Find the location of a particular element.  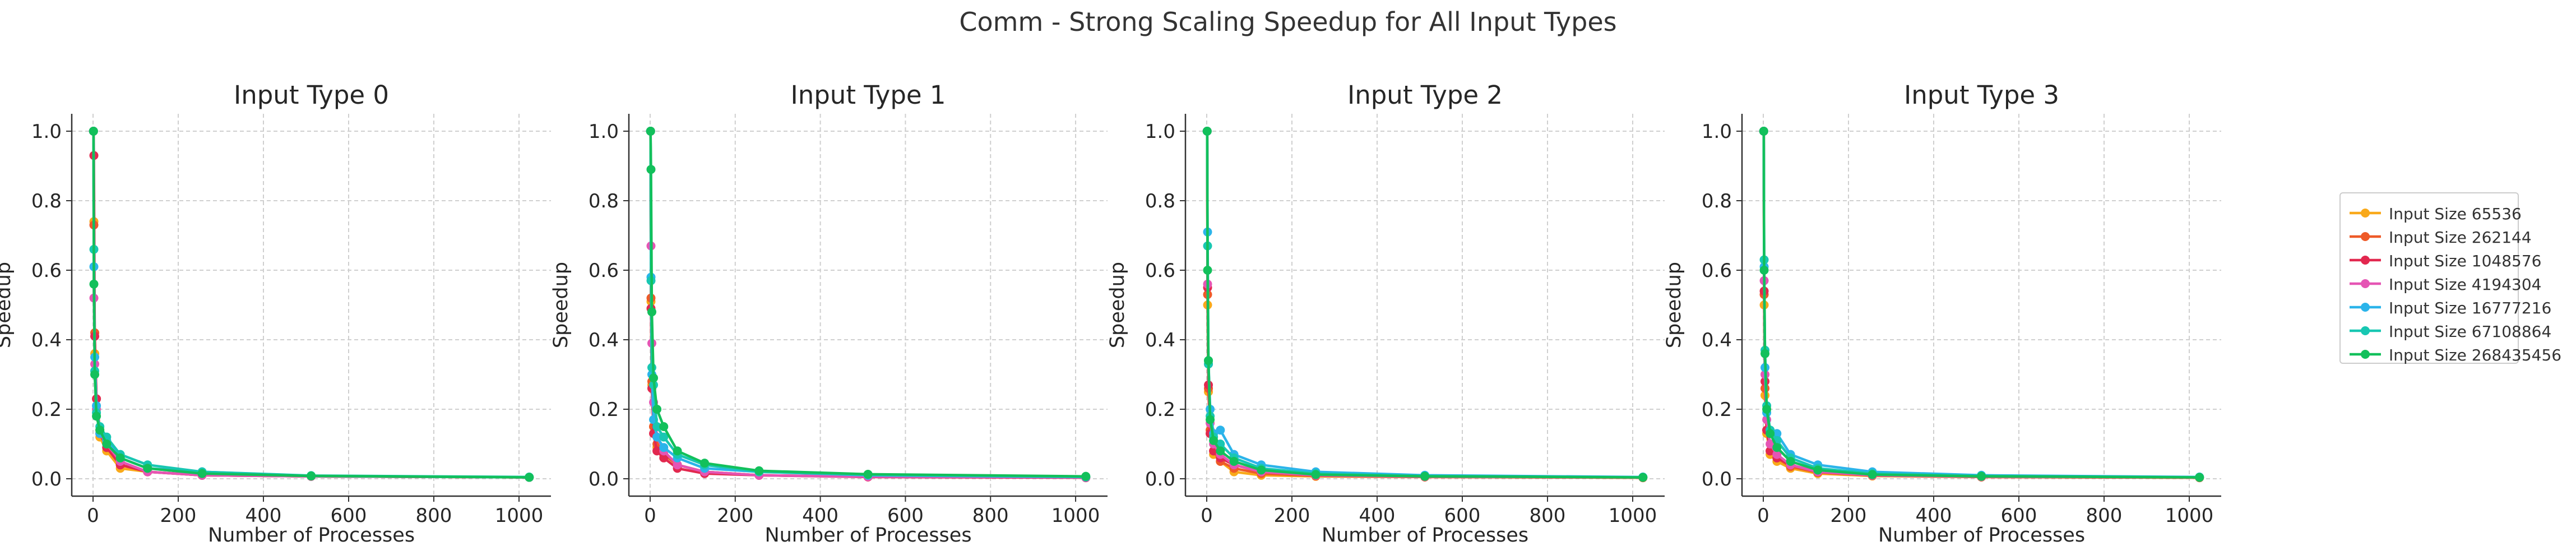

legend-label: Input Size 4194304 is located at coordinates (2465, 284).